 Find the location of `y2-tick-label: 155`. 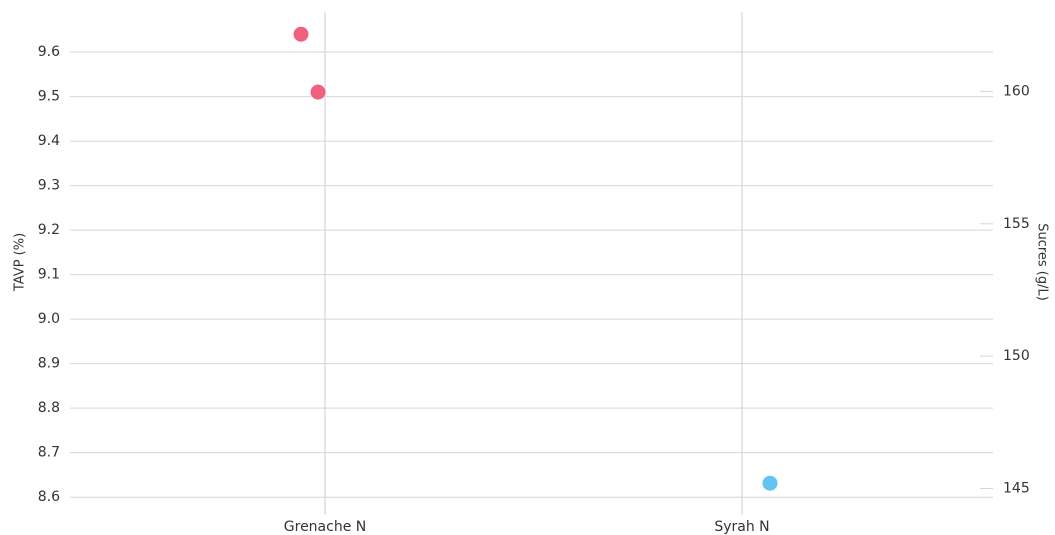

y2-tick-label: 155 is located at coordinates (1016, 224).